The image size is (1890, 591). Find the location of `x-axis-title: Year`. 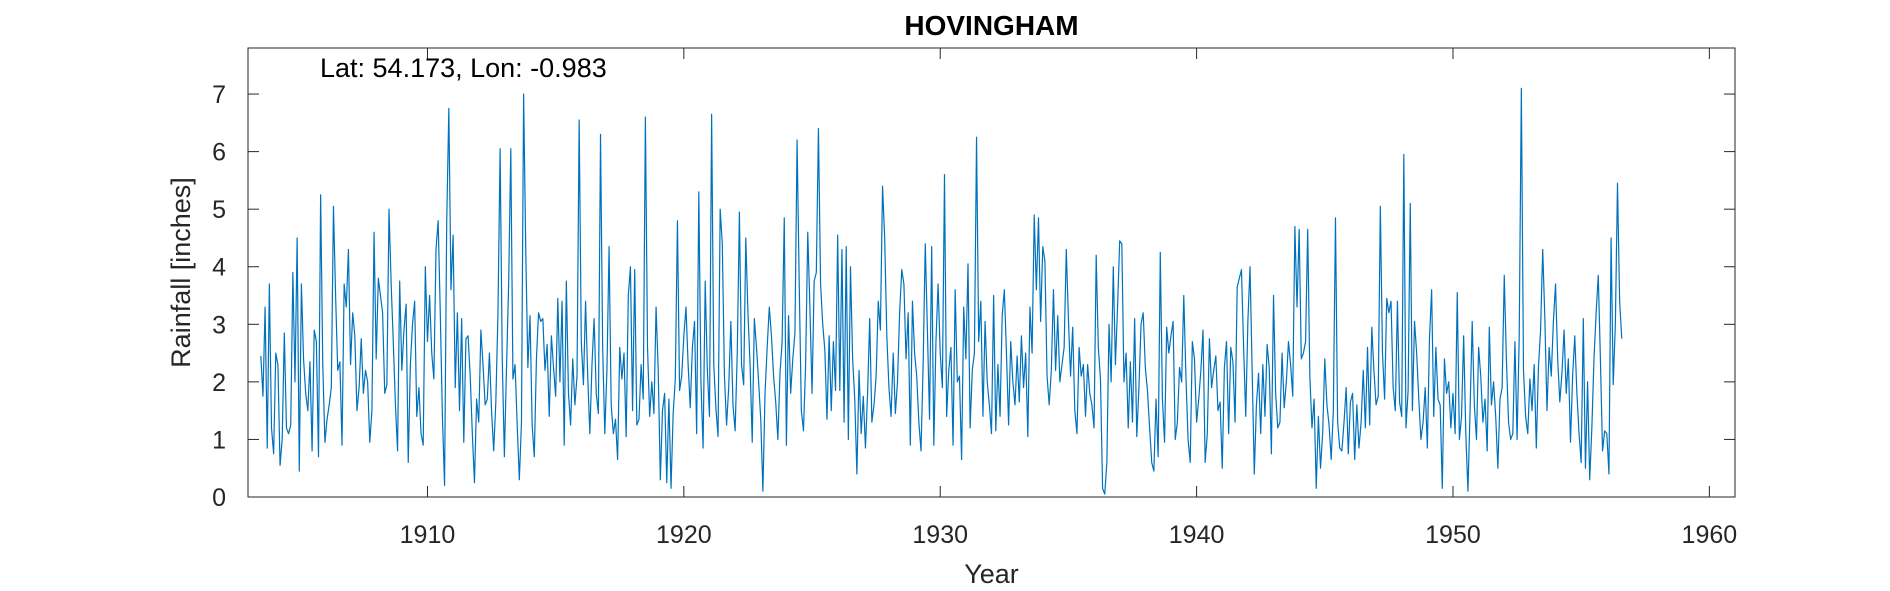

x-axis-title: Year is located at coordinates (991, 574).